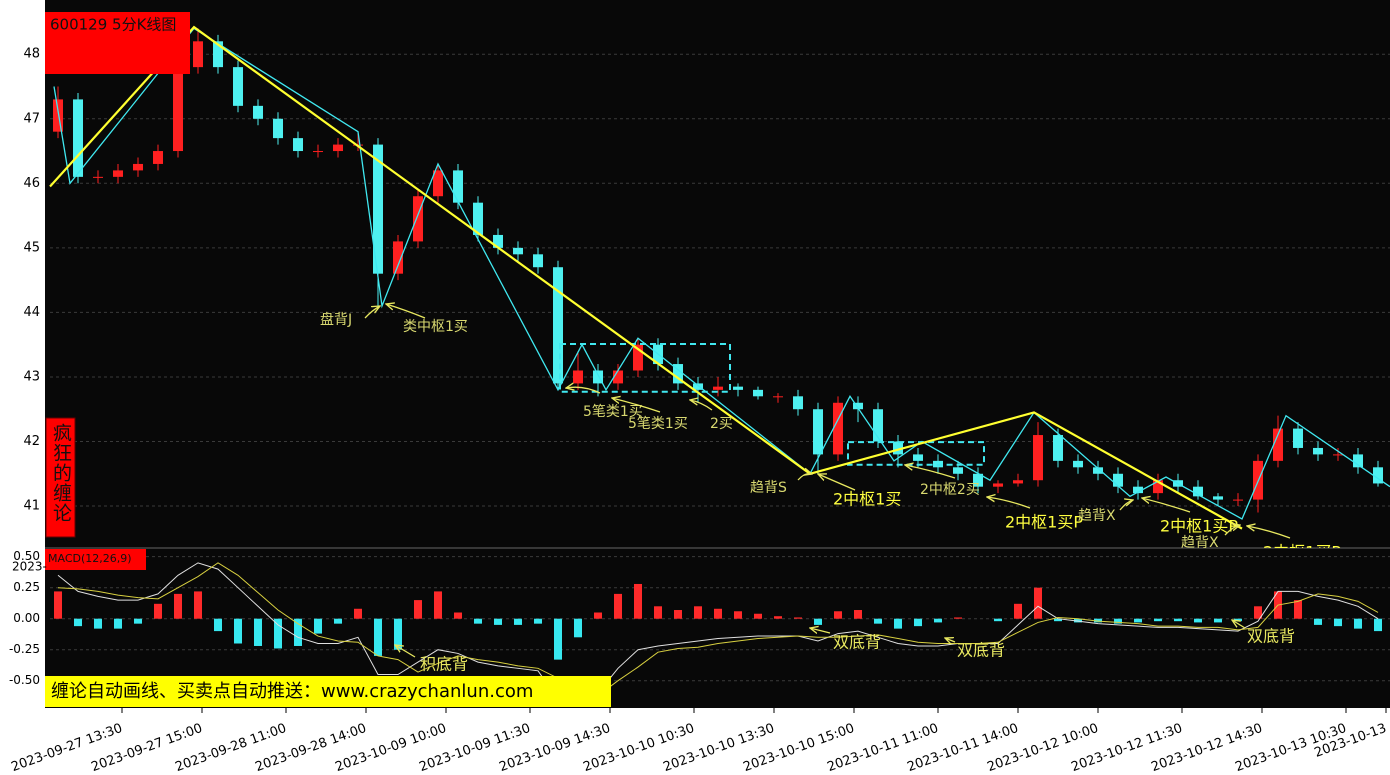  I want to click on y-tick-label: -0.50, so click(24, 680).